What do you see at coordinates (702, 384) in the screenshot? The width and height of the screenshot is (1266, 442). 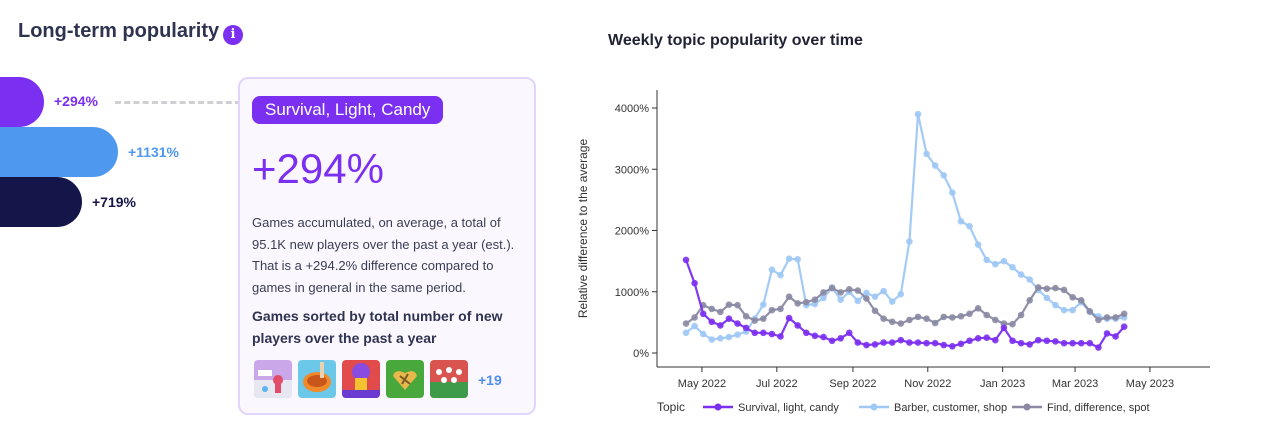 I see `x-tick-label: May 2022` at bounding box center [702, 384].